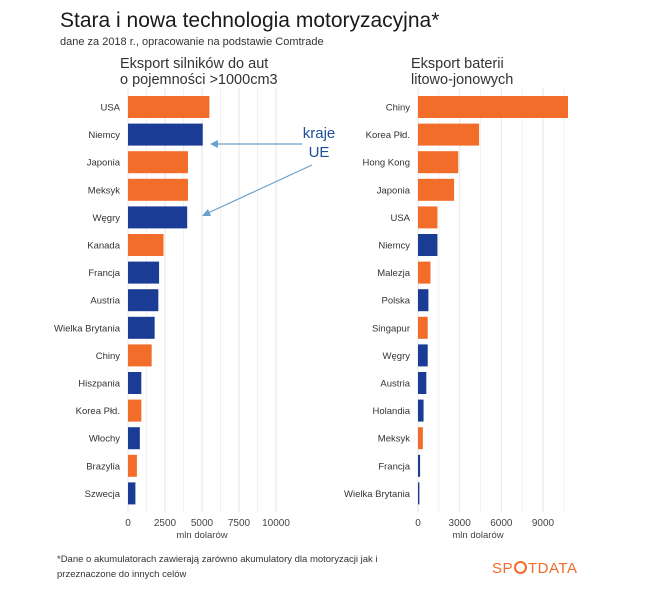  Describe the element at coordinates (397, 356) in the screenshot. I see `batteries-category-label: Węgry` at that location.